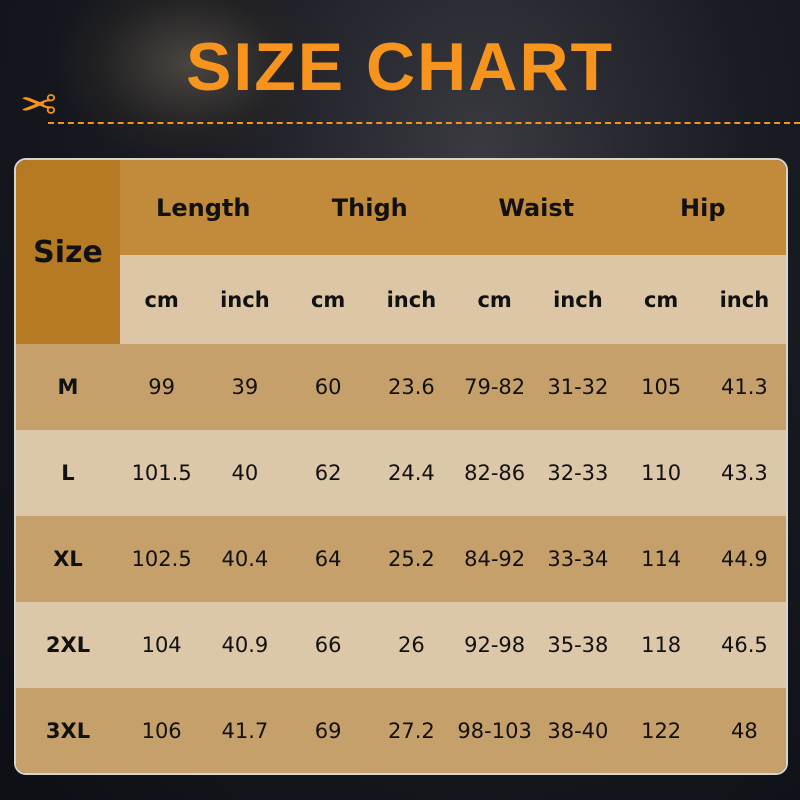 This screenshot has height=800, width=800. I want to click on value-cell: 40.9, so click(245, 645).